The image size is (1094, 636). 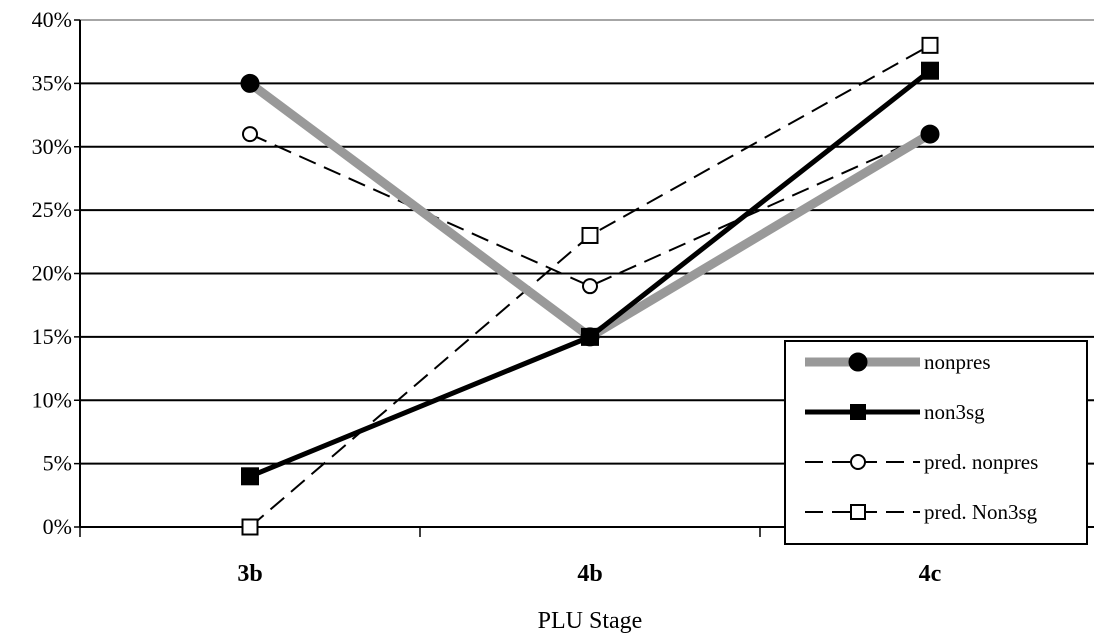 I want to click on legend-label: pred. Non3sg, so click(x=981, y=512).